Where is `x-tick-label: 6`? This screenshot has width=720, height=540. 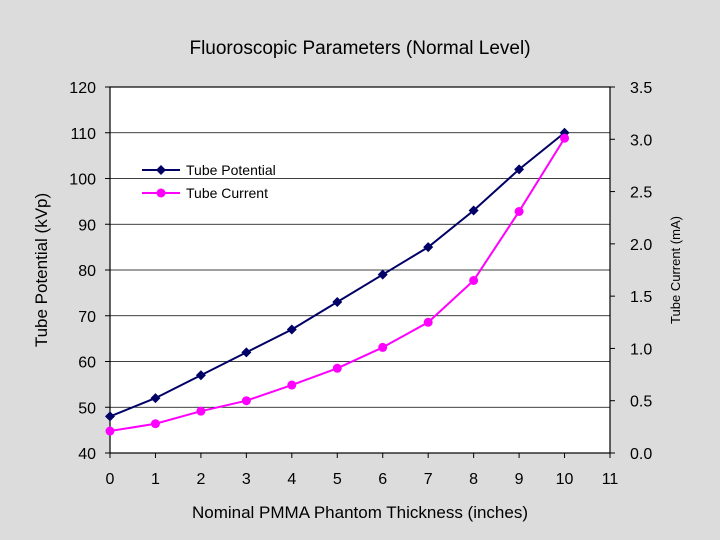
x-tick-label: 6 is located at coordinates (382, 479).